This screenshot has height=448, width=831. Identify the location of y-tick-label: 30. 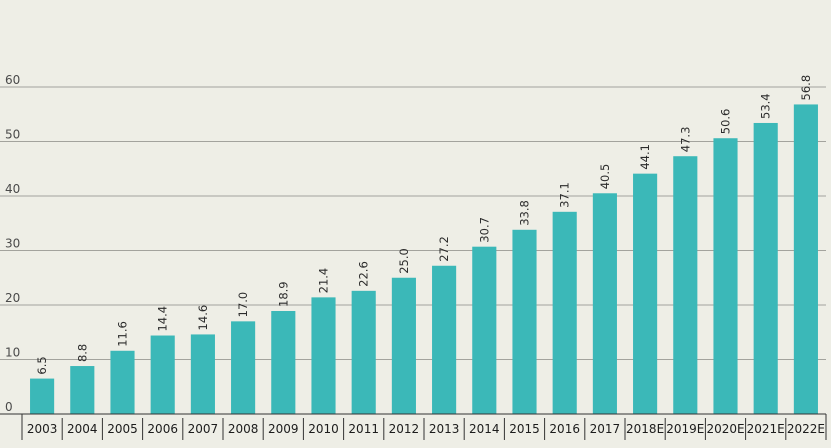
(12, 244).